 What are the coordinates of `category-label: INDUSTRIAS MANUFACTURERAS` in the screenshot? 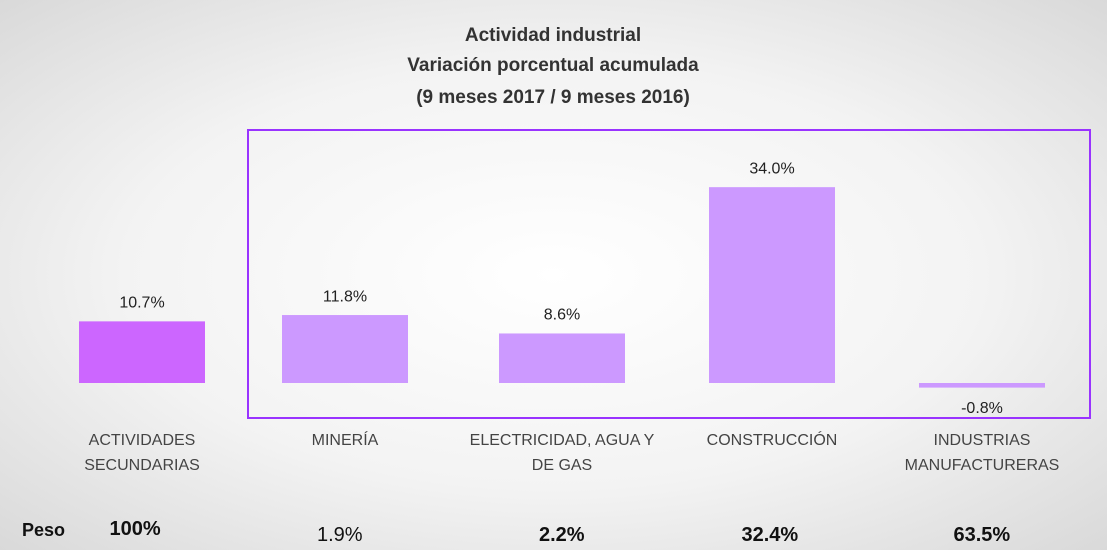 It's located at (982, 453).